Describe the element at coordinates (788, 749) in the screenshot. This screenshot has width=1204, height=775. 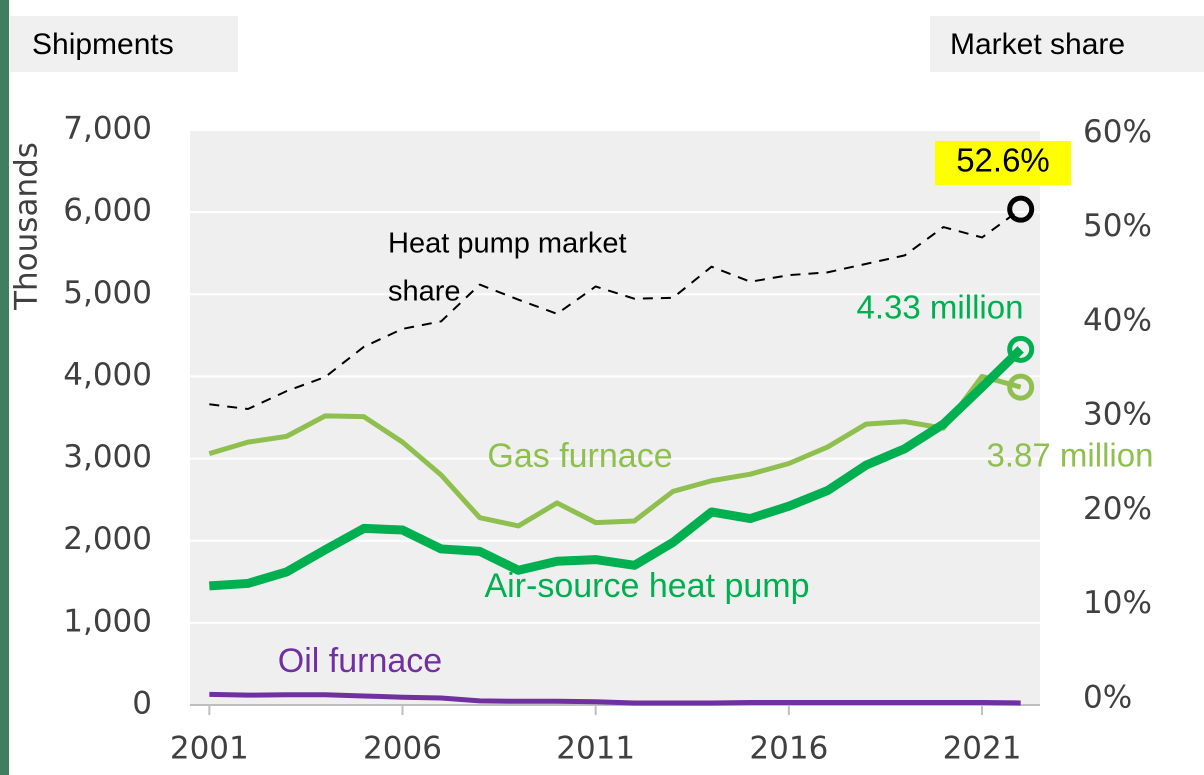
I see `x-tick-label: 2016` at that location.